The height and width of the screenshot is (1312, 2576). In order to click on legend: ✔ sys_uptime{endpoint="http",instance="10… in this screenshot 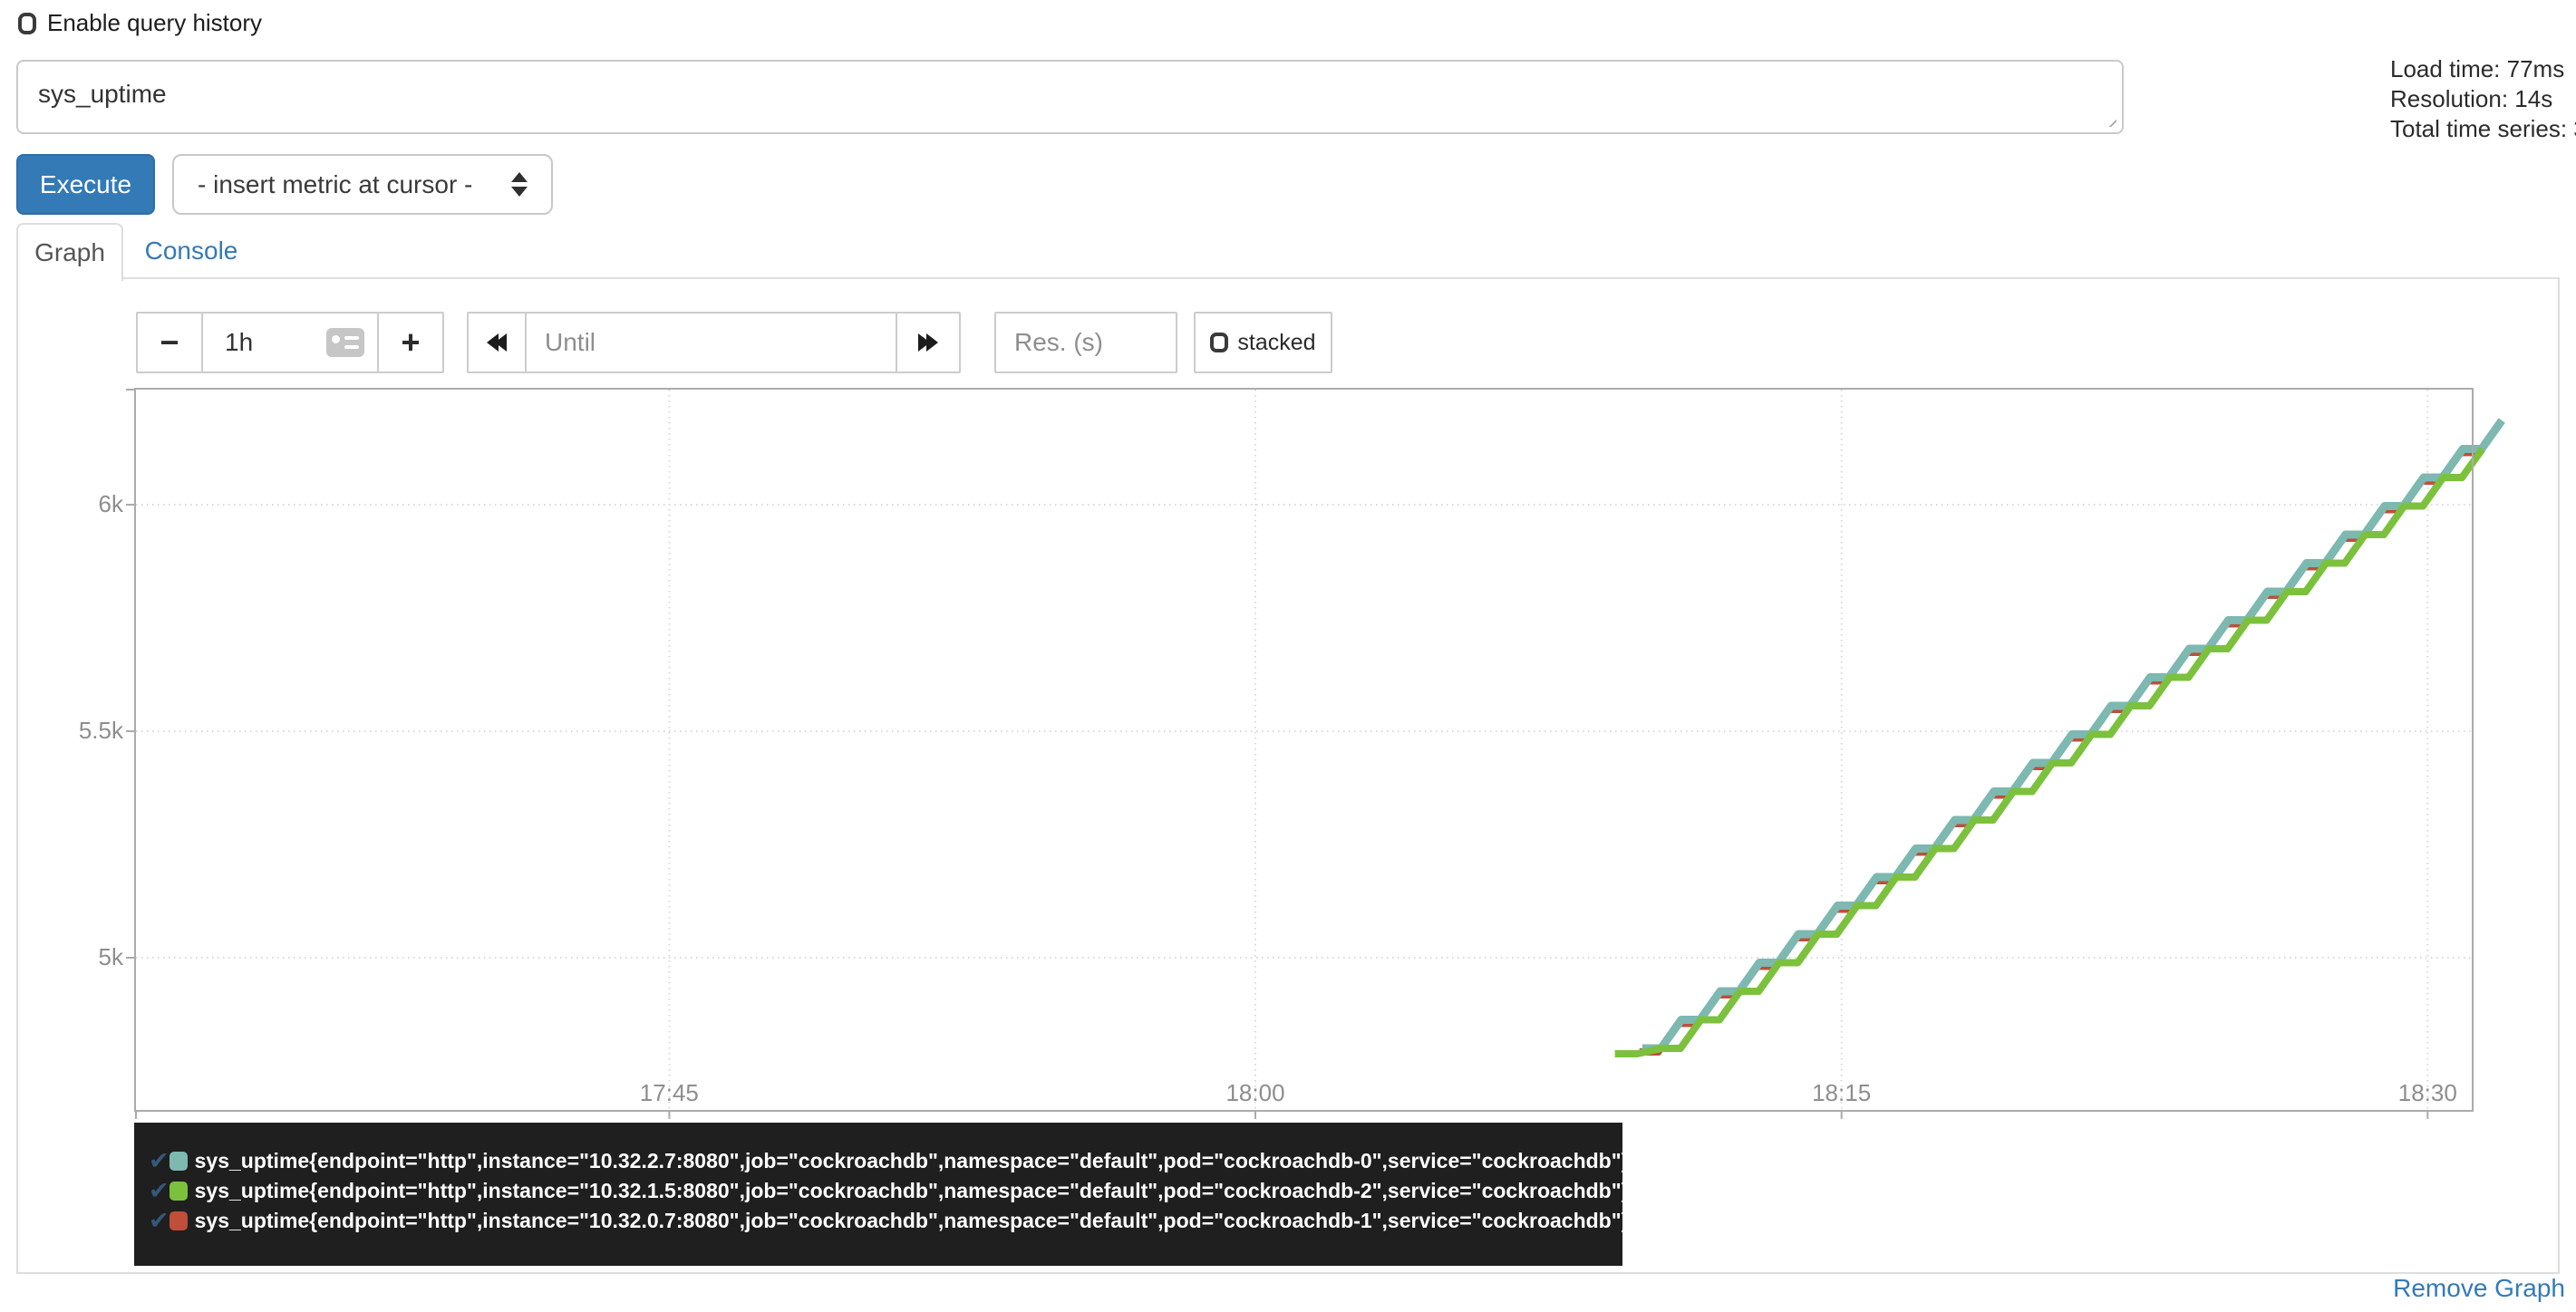, I will do `click(882, 1194)`.